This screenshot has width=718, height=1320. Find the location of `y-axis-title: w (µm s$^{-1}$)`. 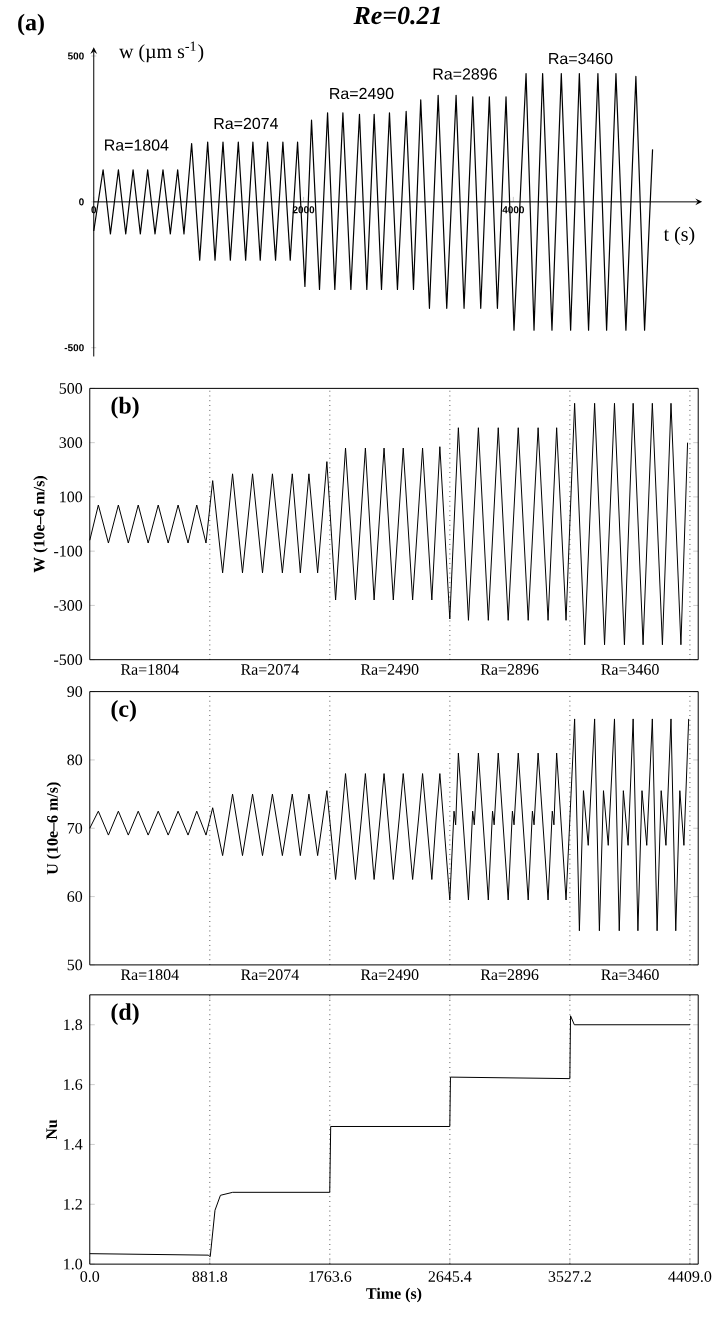

y-axis-title: w (µm s$^{-1}$) is located at coordinates (160, 52).